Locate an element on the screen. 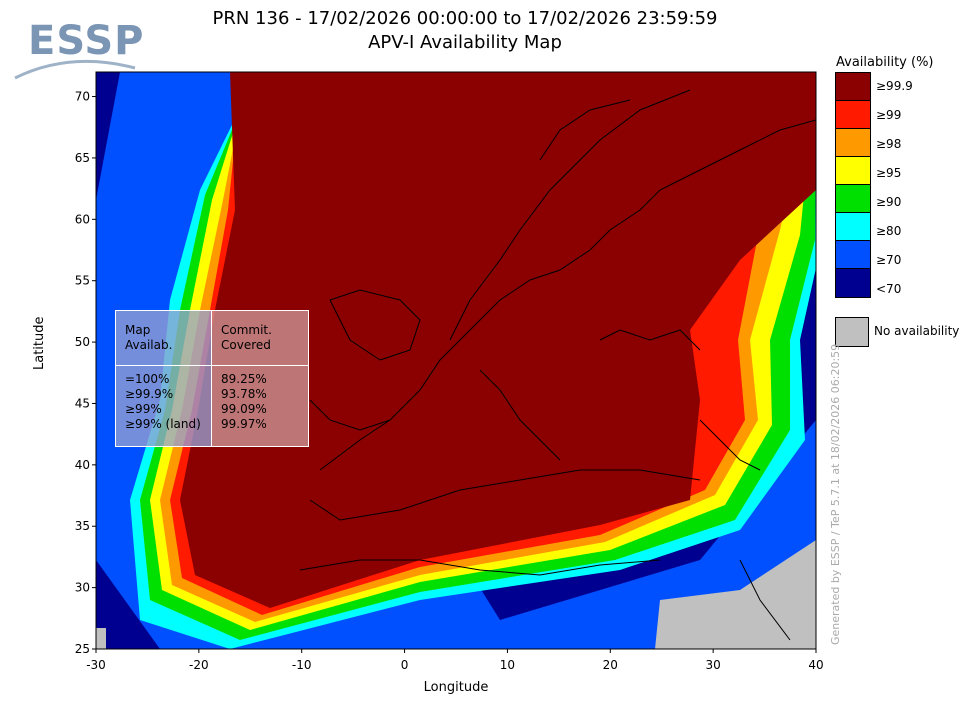 This screenshot has height=720, width=960. x-tick-label: 30 is located at coordinates (713, 665).